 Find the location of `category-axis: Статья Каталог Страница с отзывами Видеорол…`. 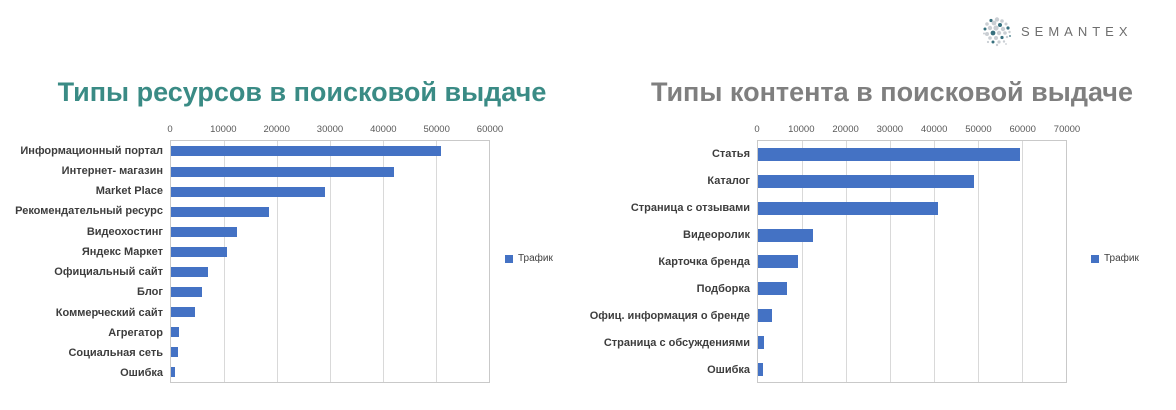

category-axis: Статья Каталог Страница с отзывами Видеорол… is located at coordinates (673, 253).